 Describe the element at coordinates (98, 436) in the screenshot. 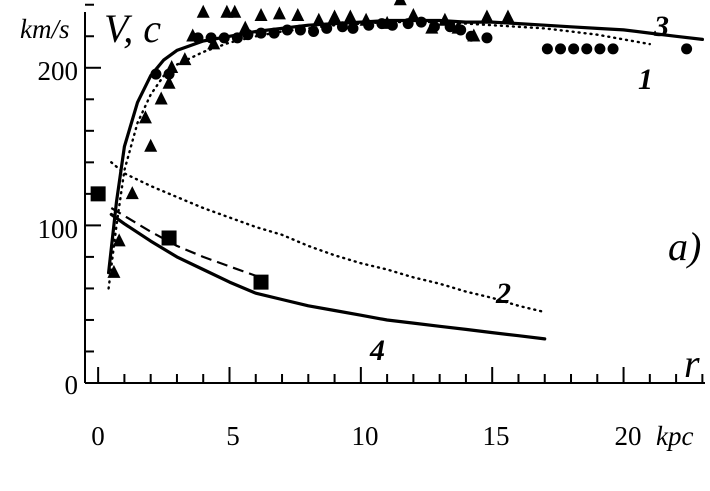

I see `x-tick-label: 0` at that location.